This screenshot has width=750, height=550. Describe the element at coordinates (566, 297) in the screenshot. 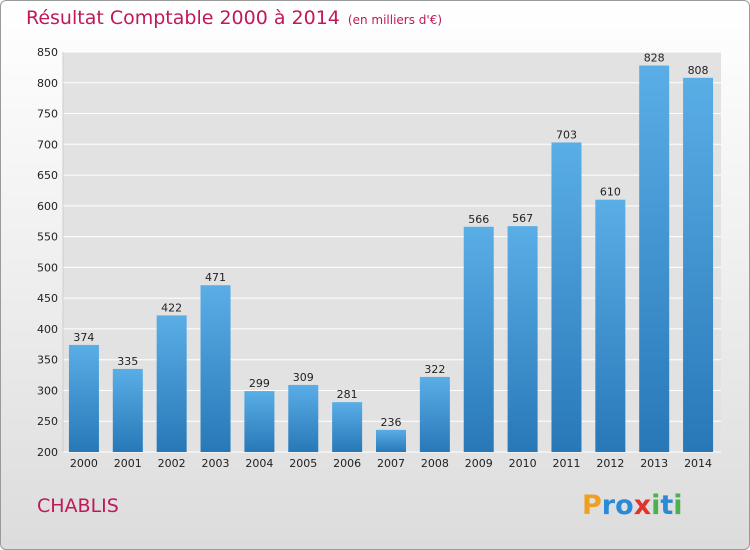

I see `bar-2011` at that location.